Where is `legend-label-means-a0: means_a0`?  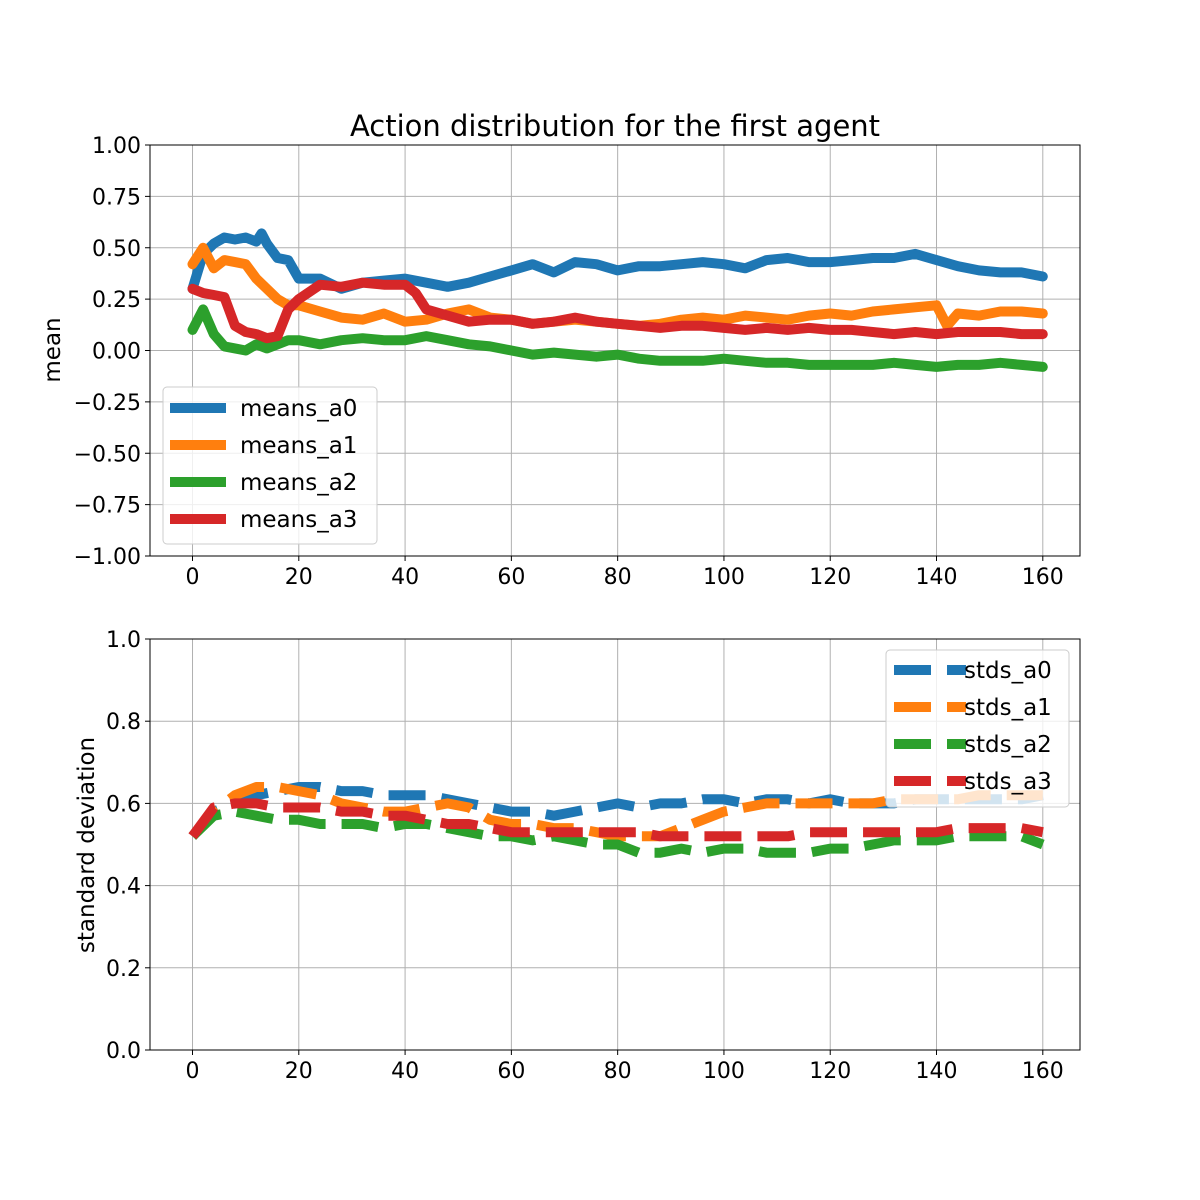
legend-label-means-a0: means_a0 is located at coordinates (298, 409).